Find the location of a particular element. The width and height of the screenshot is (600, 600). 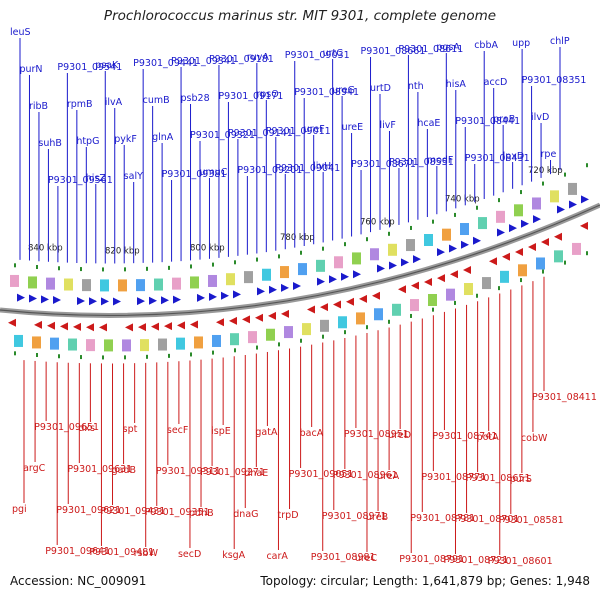

kbp-tick-label: 800 kbp is located at coordinates (207, 248).